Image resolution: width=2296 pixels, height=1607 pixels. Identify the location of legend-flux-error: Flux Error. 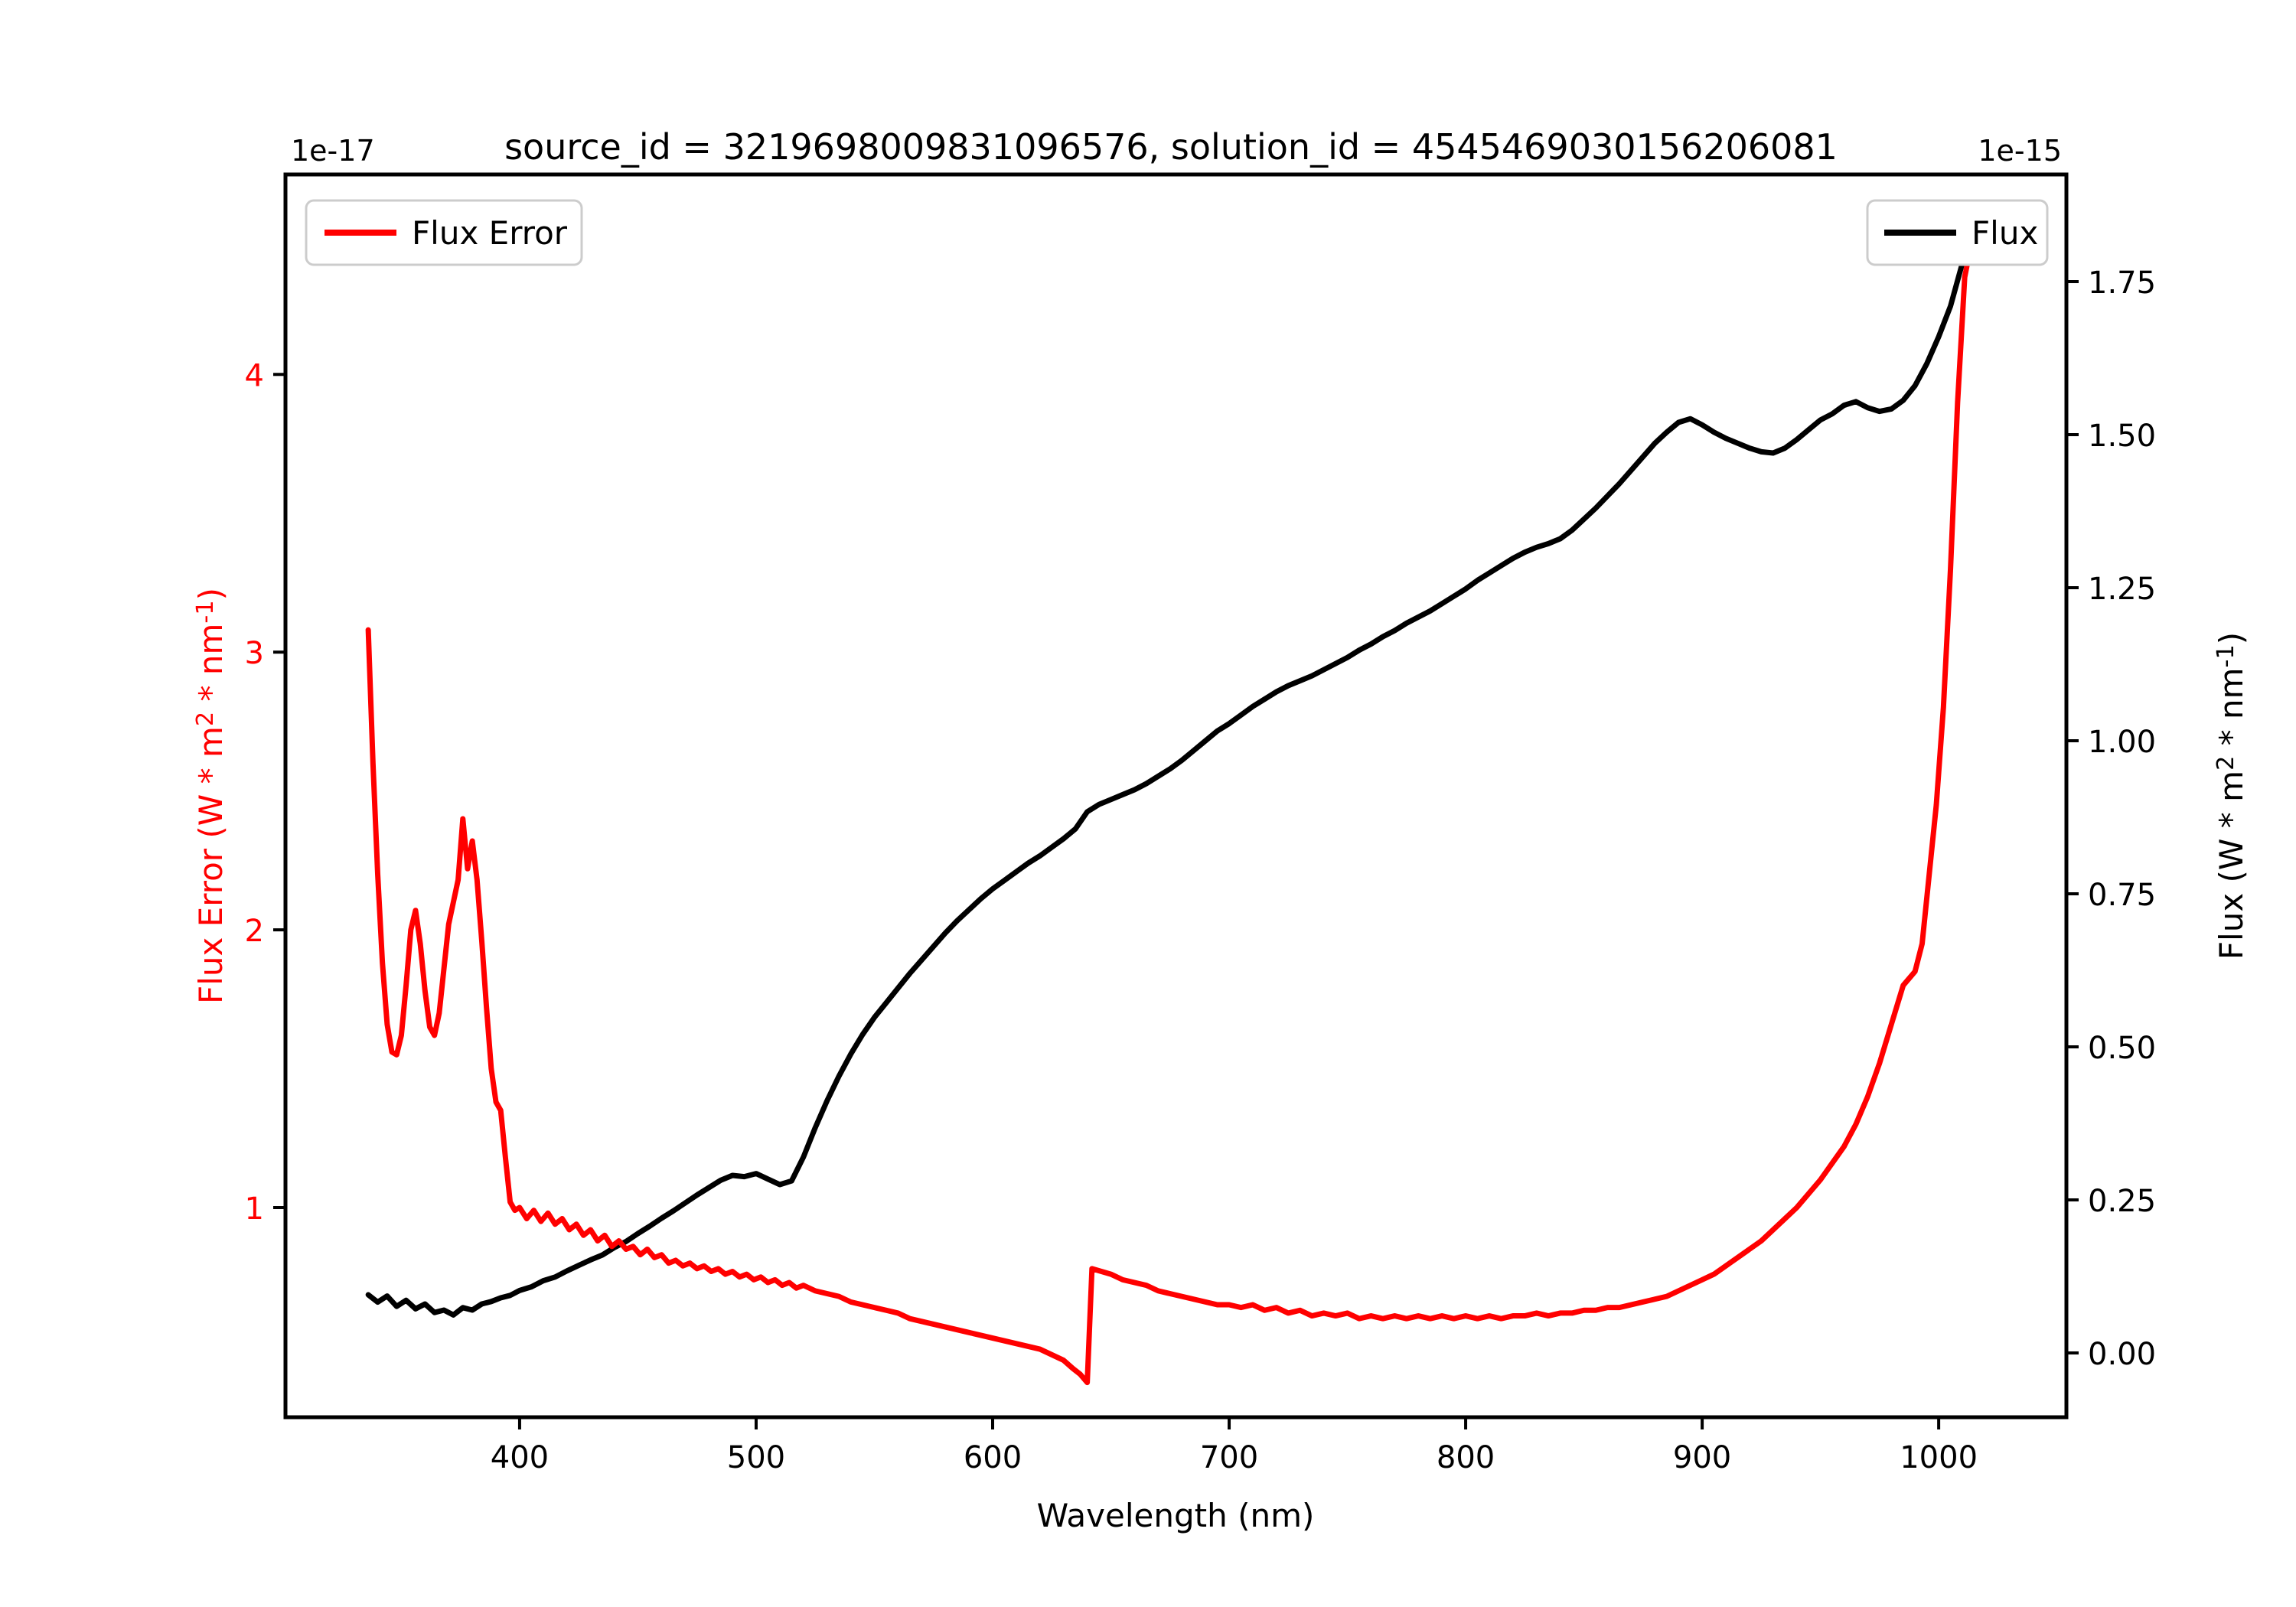
(444, 232).